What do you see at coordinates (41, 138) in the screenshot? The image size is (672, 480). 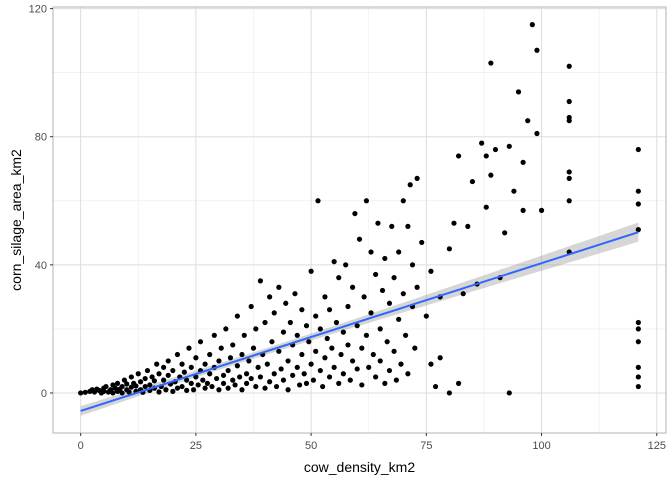 I see `y-tick-label: 80` at bounding box center [41, 138].